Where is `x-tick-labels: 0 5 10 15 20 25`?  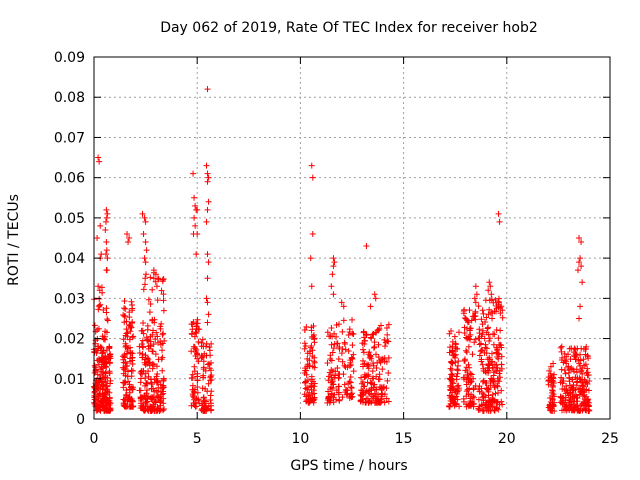 x-tick-labels: 0 5 10 15 20 25 is located at coordinates (354, 439).